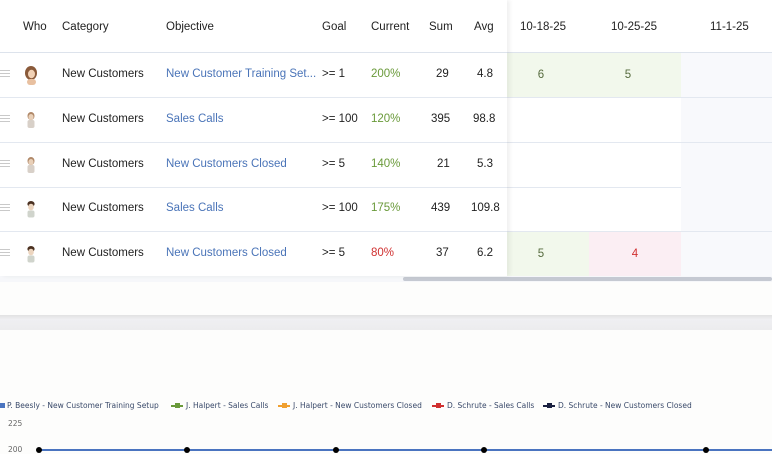 The width and height of the screenshot is (772, 454). I want to click on col-header-current: Current, so click(390, 27).